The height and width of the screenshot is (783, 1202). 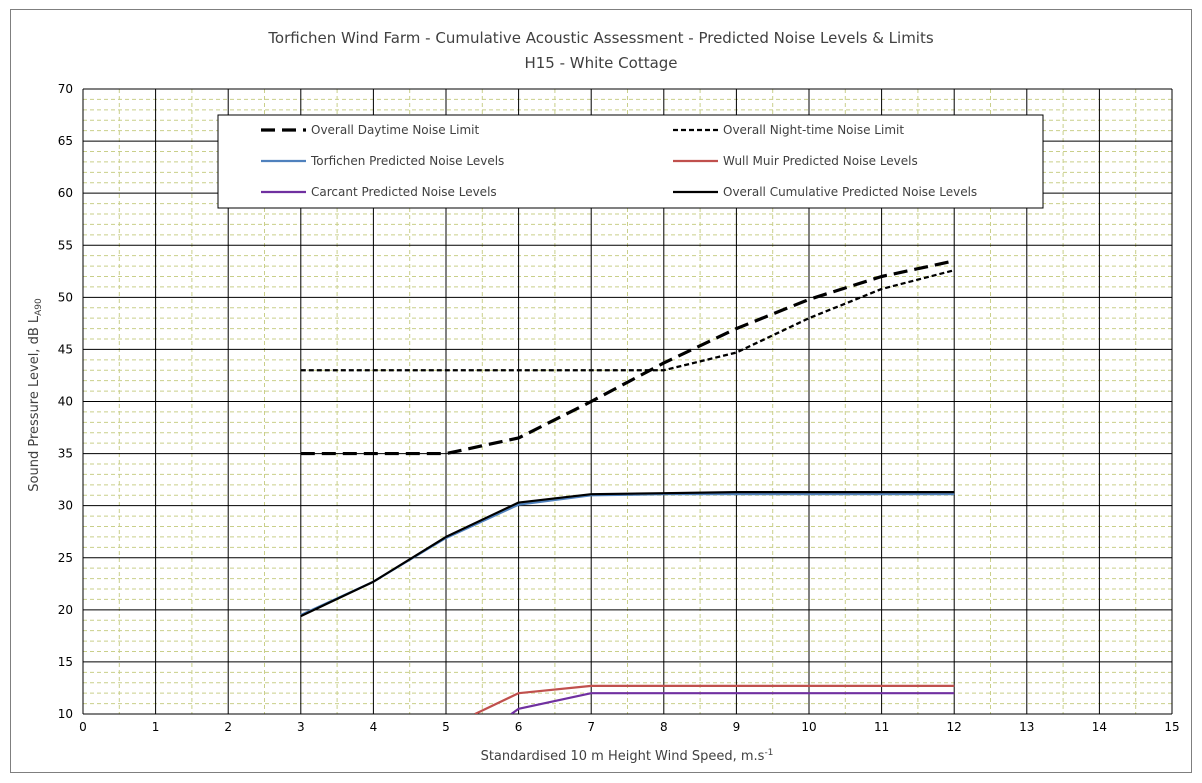 I want to click on series-line-overall-night-time-noise-limit, so click(x=627, y=320).